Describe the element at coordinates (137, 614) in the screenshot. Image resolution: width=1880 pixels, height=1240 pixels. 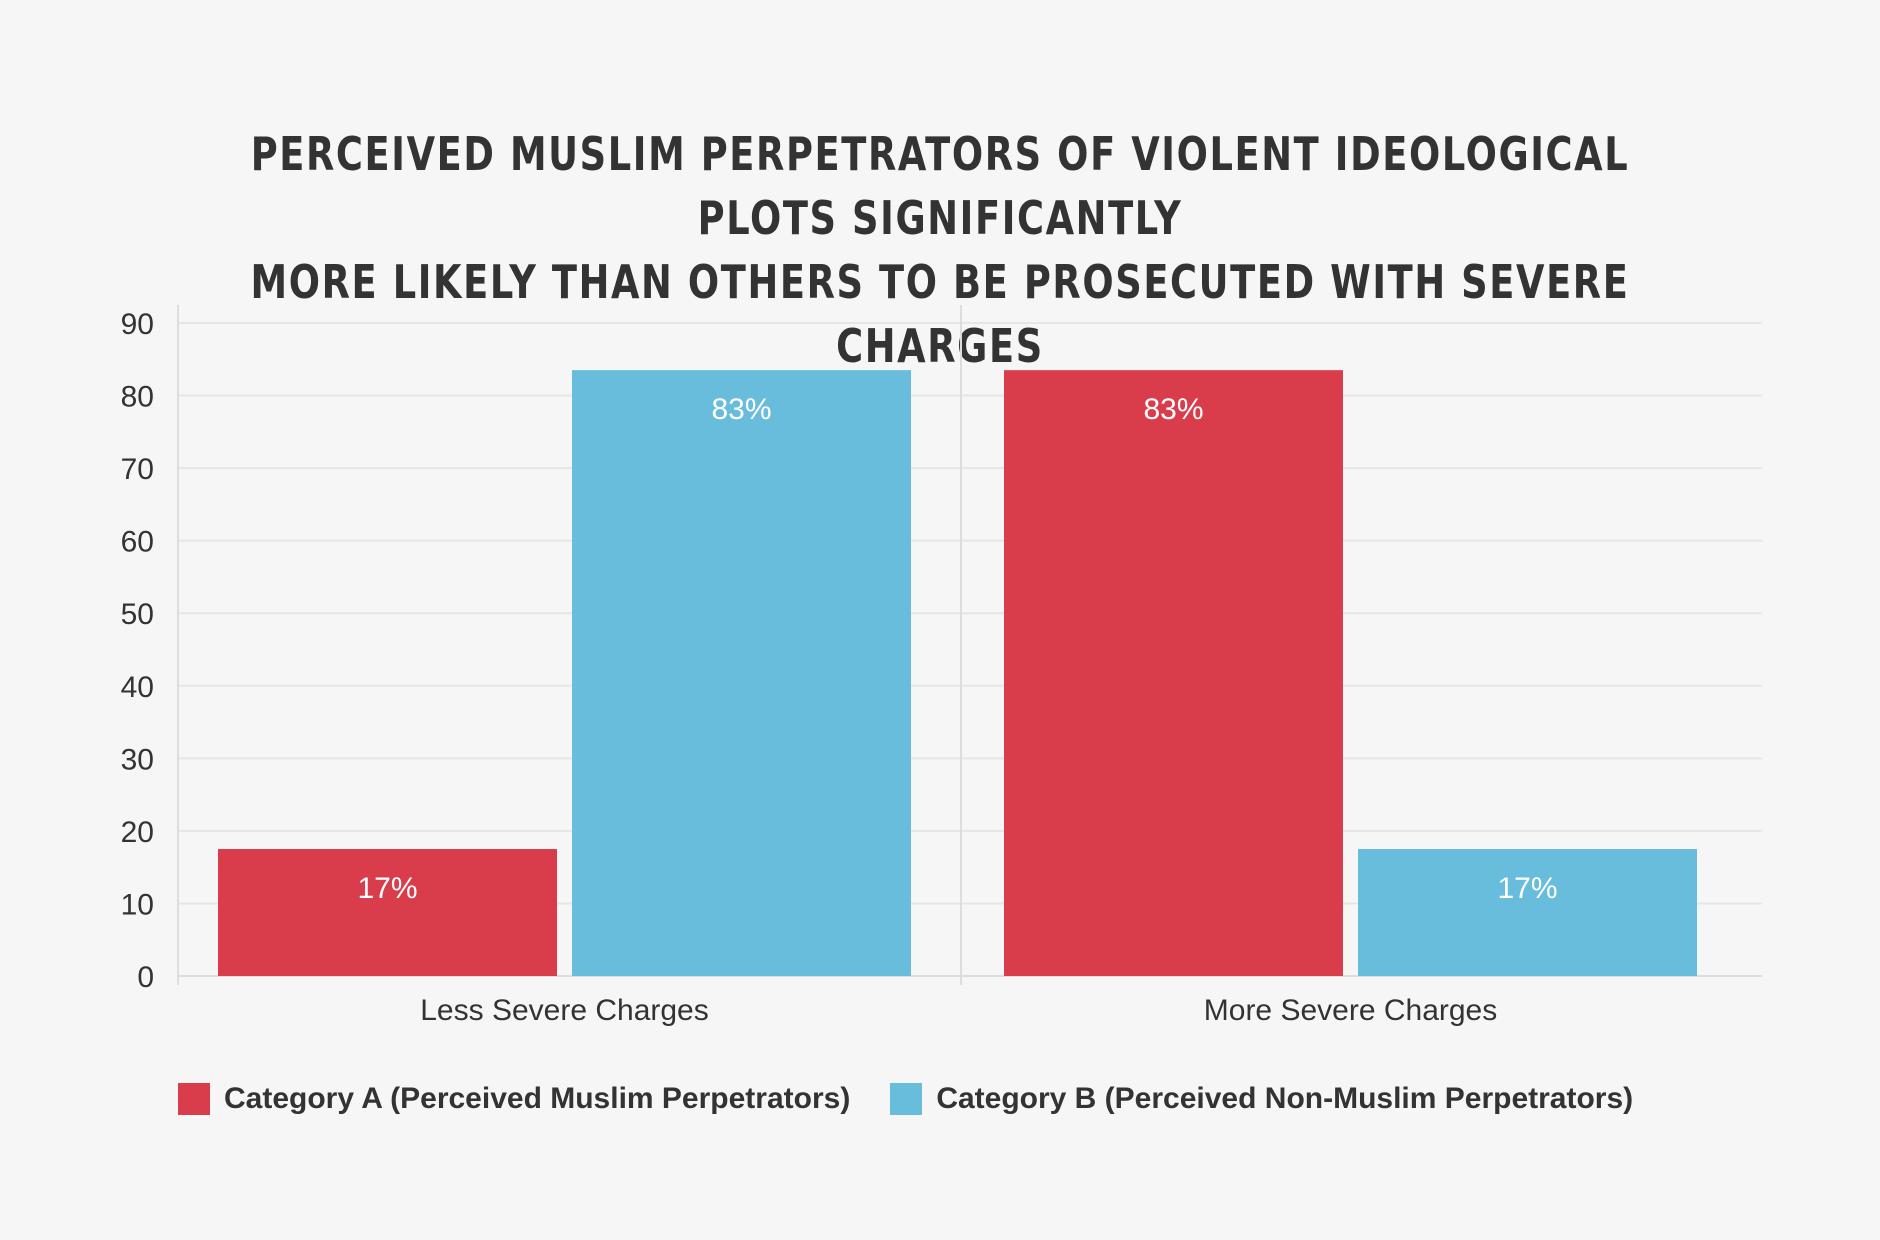
I see `y-tick-label-50: 50` at that location.